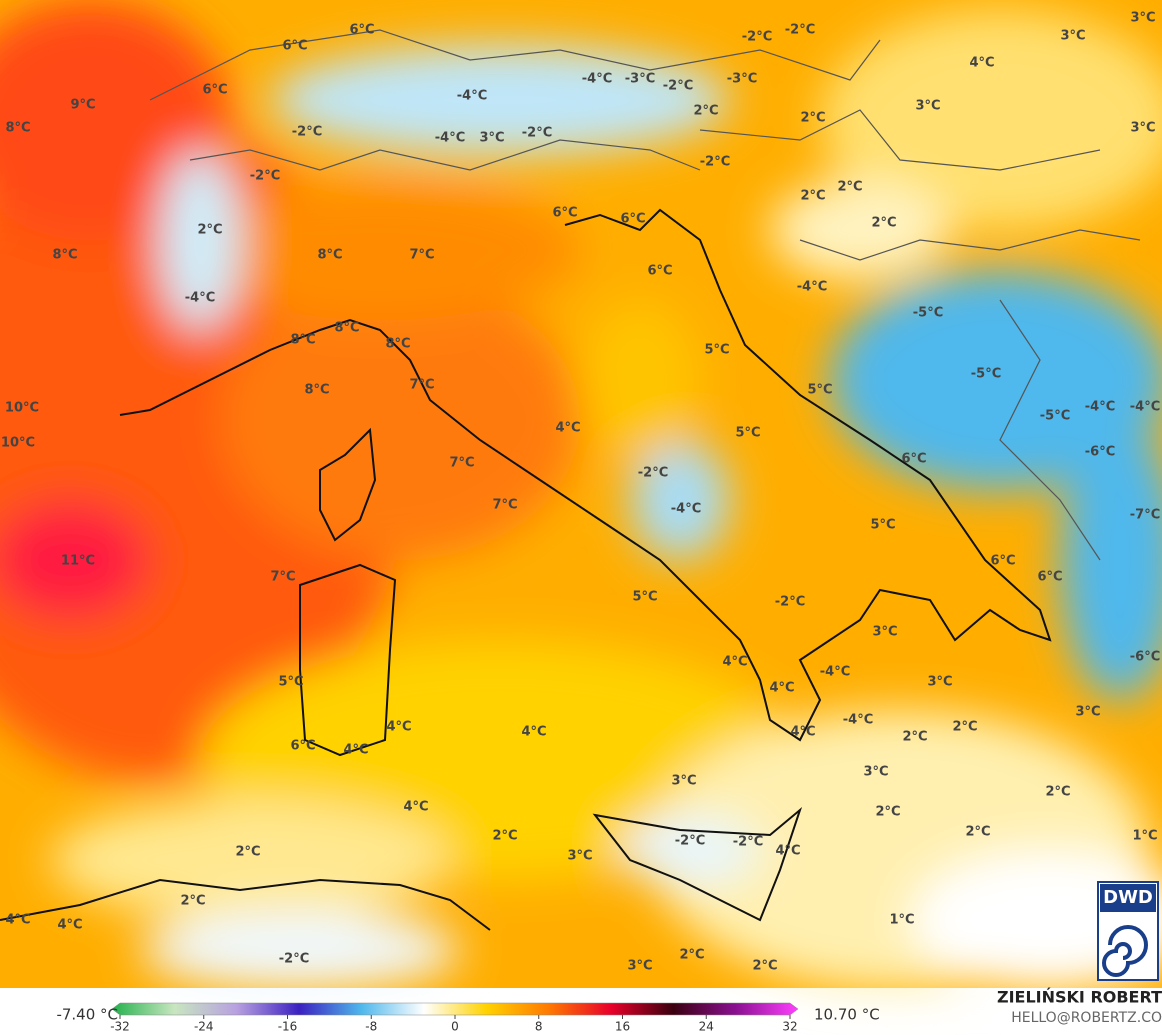 The image size is (1162, 1035). What do you see at coordinates (348, 484) in the screenshot?
I see `corsica` at bounding box center [348, 484].